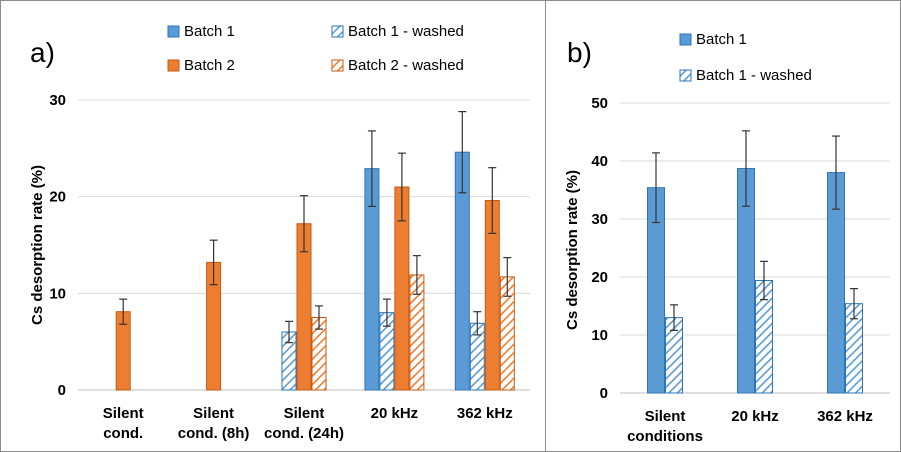  Describe the element at coordinates (599, 248) in the screenshot. I see `panel-b-y-ticks: 0 10 20 30 40 50` at that location.